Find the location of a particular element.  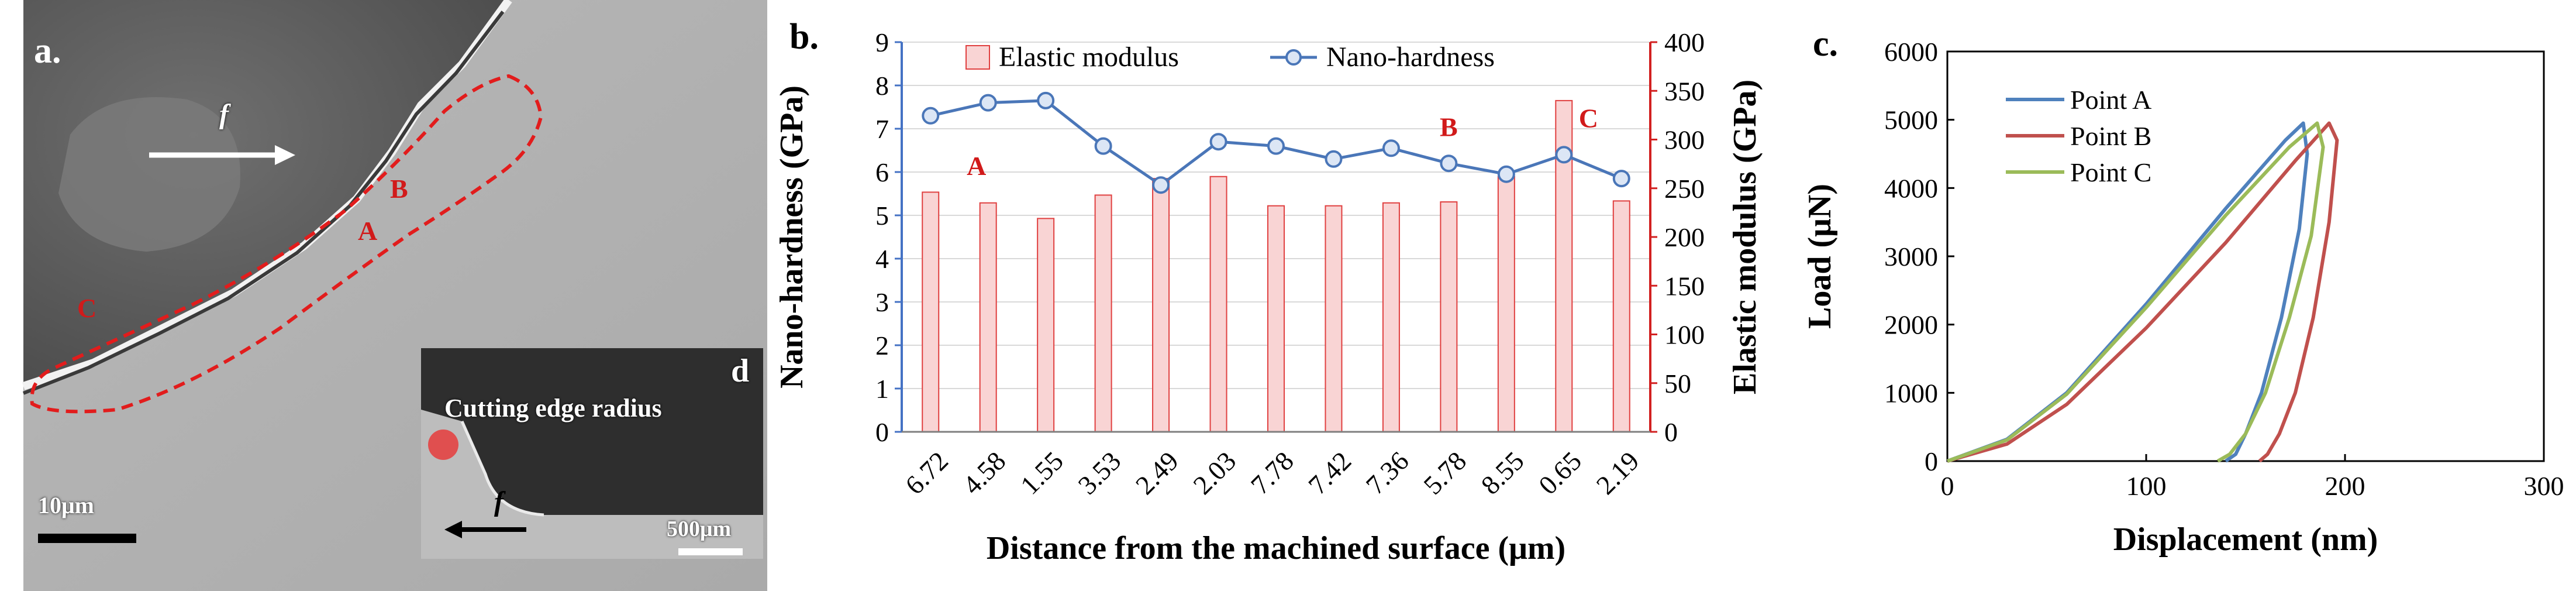

edge-shadow is located at coordinates (264, 203).